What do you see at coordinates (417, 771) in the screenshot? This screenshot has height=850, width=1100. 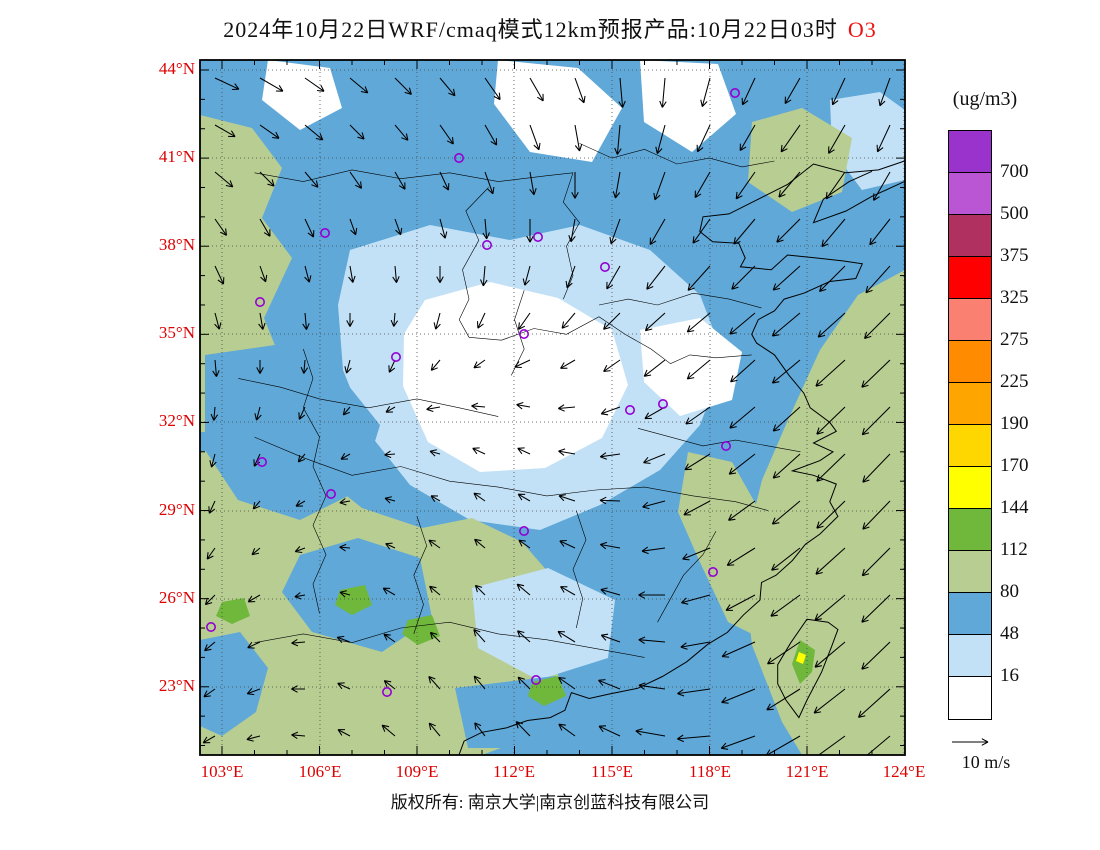 I see `lon-label: 109°E` at bounding box center [417, 771].